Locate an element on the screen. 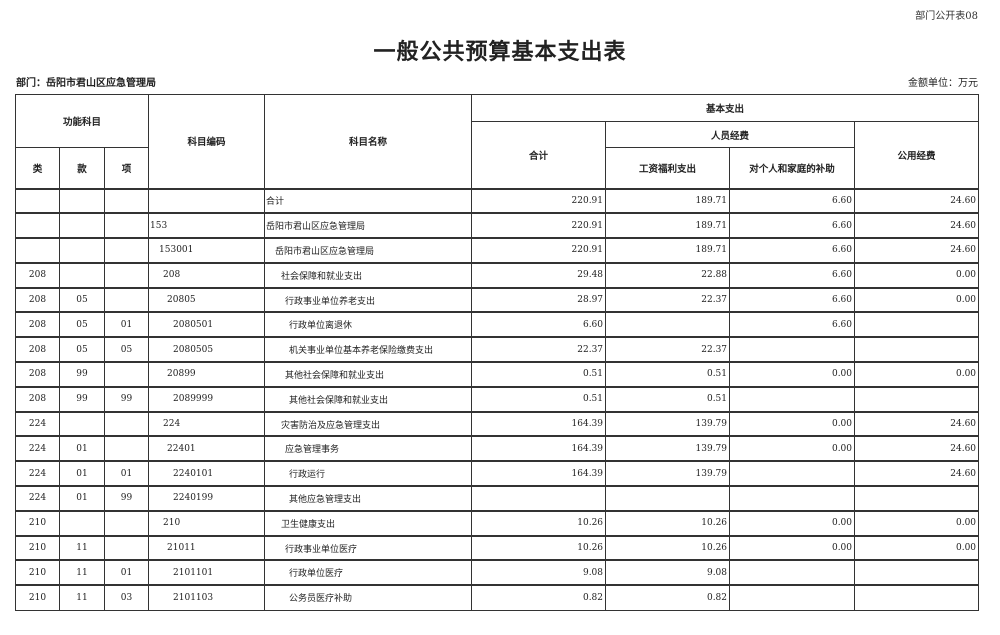  cell-xiang: 01 is located at coordinates (126, 324).